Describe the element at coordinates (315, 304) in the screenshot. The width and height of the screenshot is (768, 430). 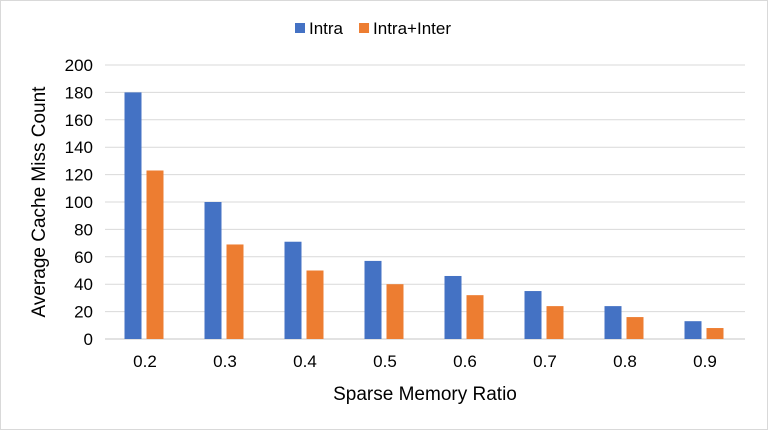
I see `bar-intra-inter-0.4` at that location.